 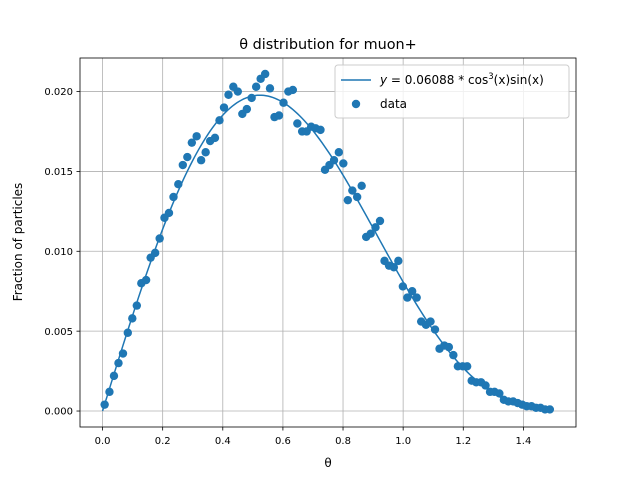 What do you see at coordinates (18, 242) in the screenshot?
I see `y-axis-label: Fraction of particles` at bounding box center [18, 242].